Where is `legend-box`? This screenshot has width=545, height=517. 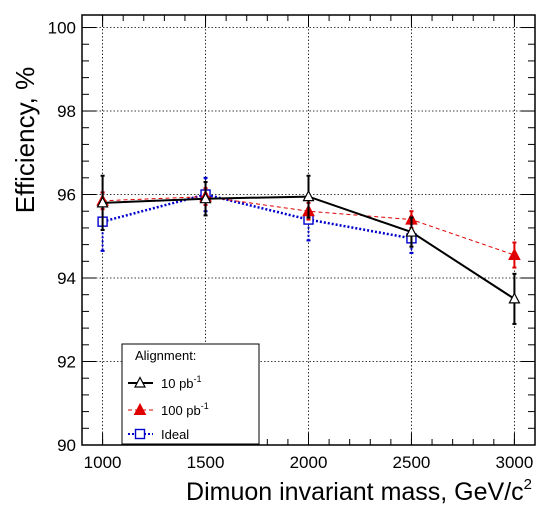 legend-box is located at coordinates (190, 394).